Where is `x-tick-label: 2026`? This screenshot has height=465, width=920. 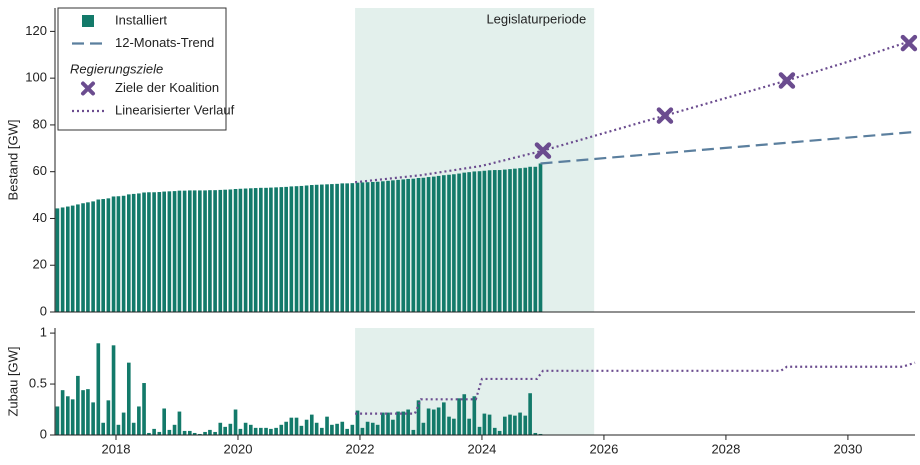 x-tick-label: 2026 is located at coordinates (603, 448).